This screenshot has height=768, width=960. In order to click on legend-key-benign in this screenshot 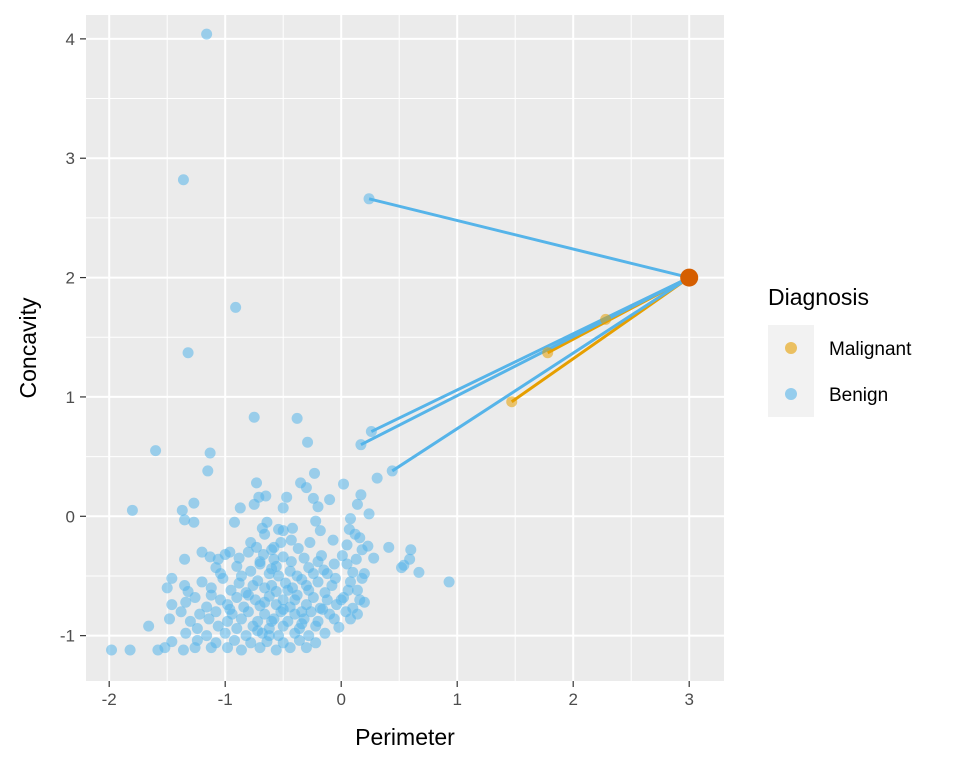, I will do `click(791, 394)`.